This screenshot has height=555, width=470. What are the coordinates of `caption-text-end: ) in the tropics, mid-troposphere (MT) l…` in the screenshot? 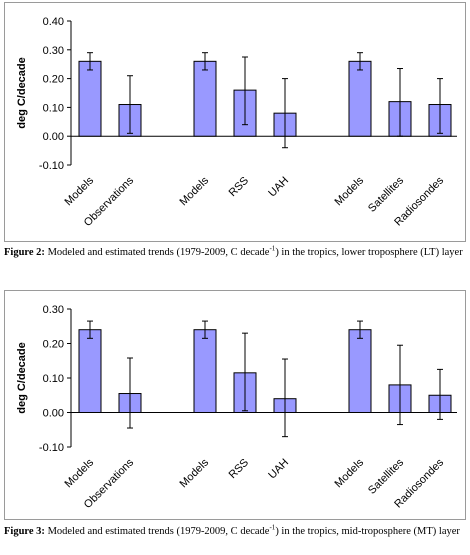 It's located at (367, 531).